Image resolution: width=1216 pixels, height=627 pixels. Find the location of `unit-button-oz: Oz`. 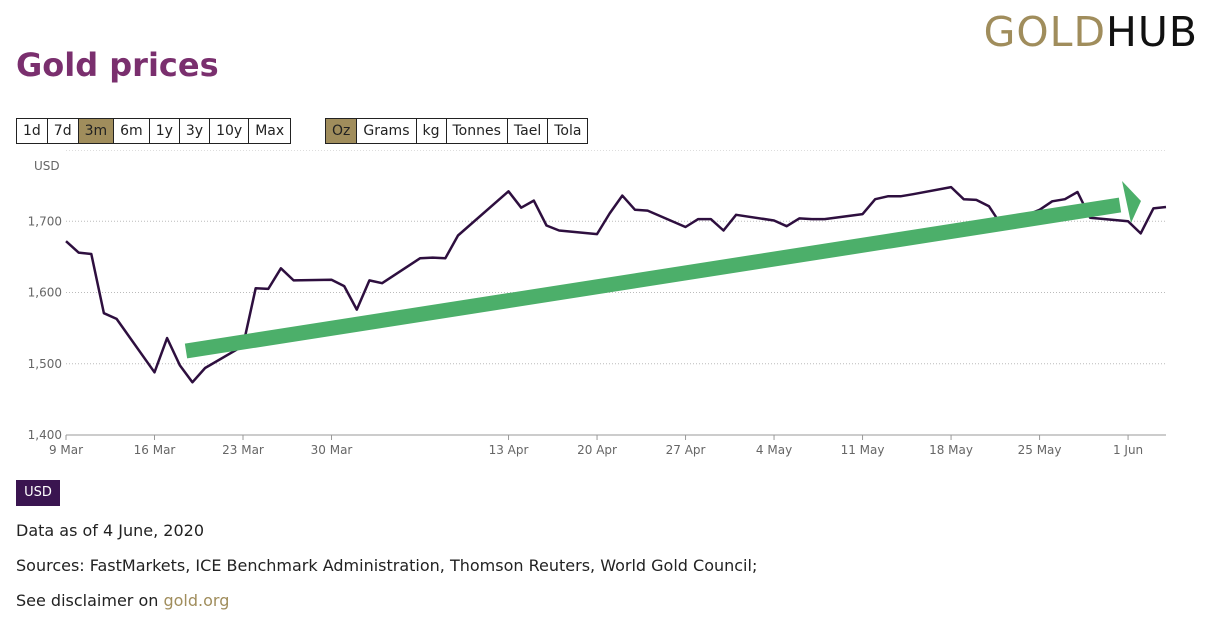

unit-button-oz: Oz is located at coordinates (341, 131).